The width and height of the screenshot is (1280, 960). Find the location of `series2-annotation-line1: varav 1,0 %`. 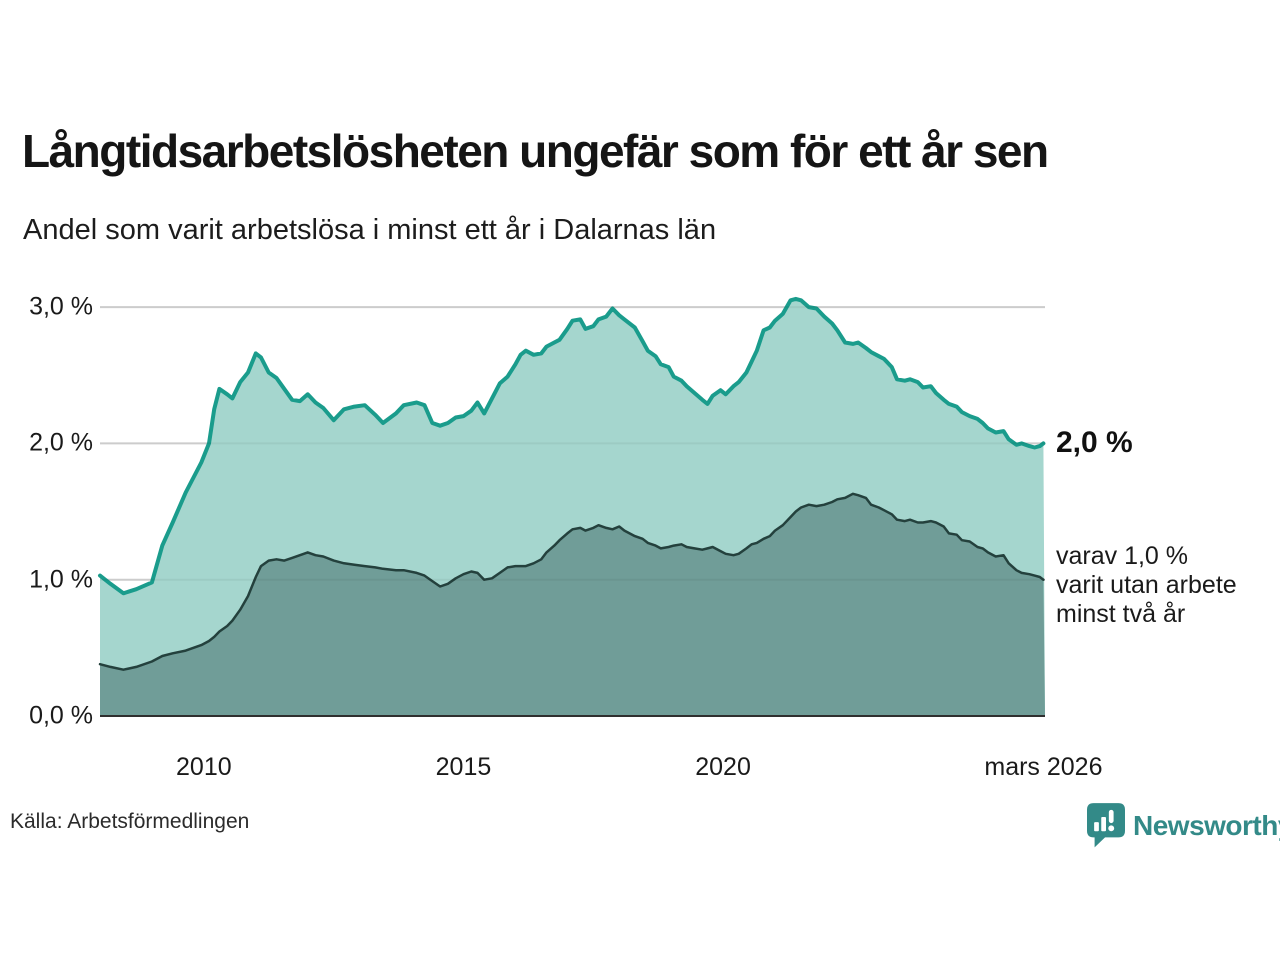

series2-annotation-line1: varav 1,0 % is located at coordinates (1122, 556).